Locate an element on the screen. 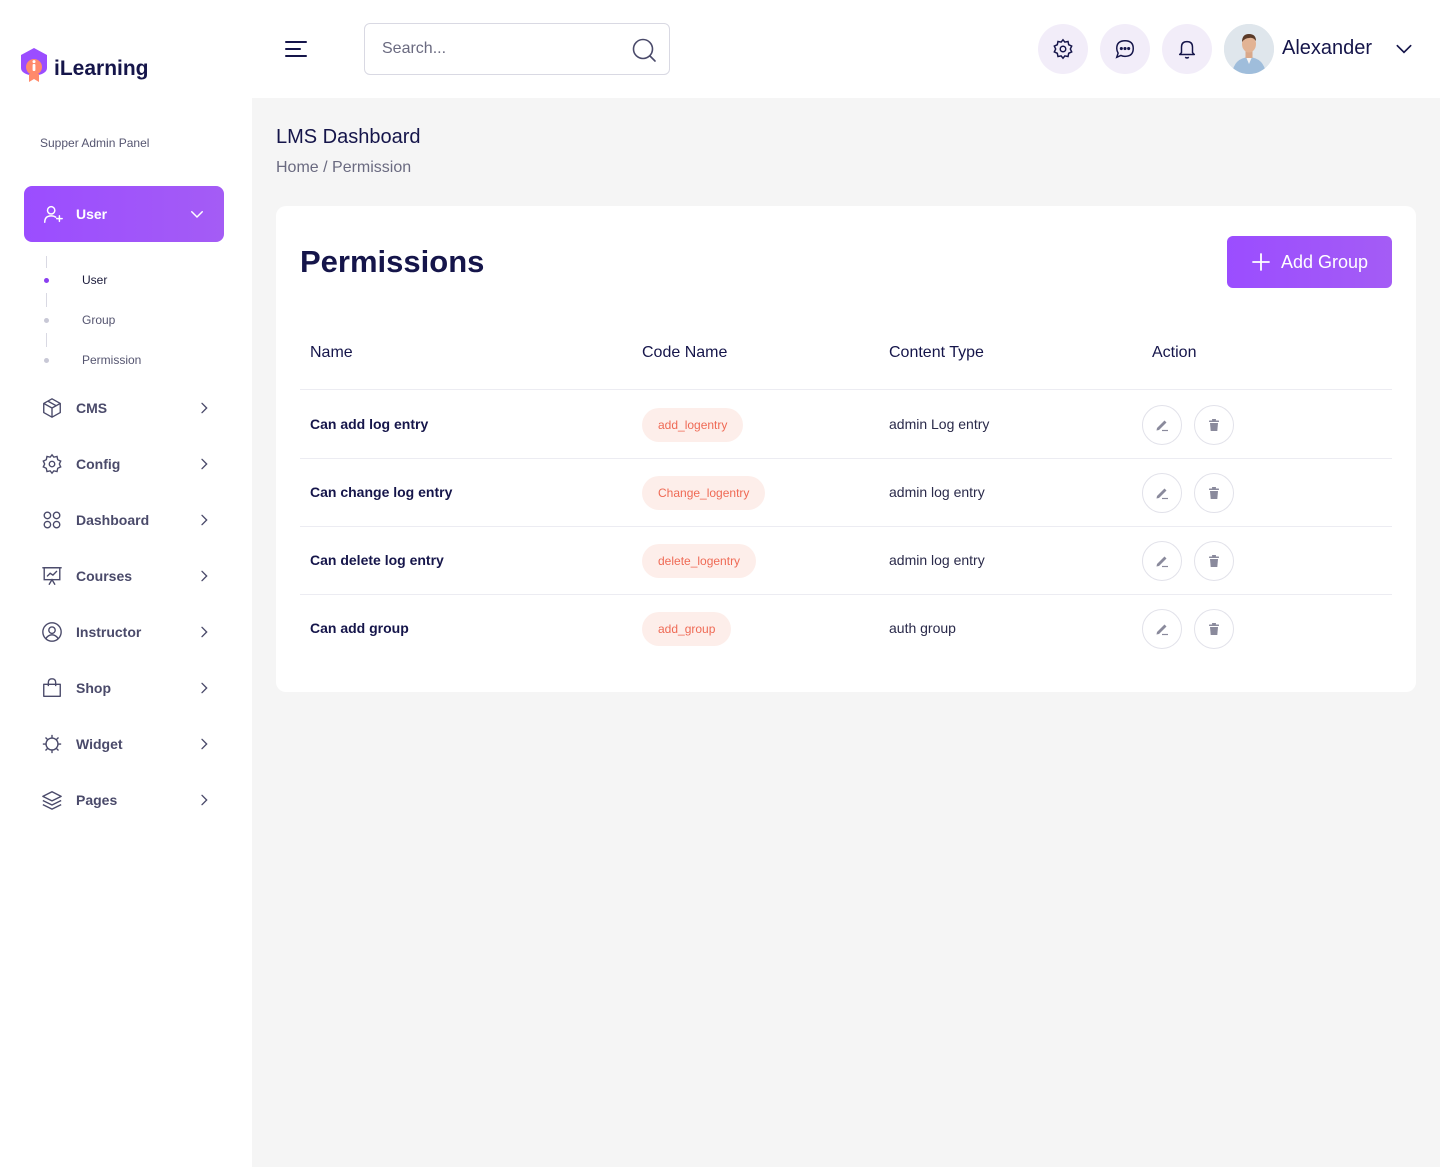 This screenshot has height=1167, width=1440. permission-name: Can change log entry is located at coordinates (381, 492).